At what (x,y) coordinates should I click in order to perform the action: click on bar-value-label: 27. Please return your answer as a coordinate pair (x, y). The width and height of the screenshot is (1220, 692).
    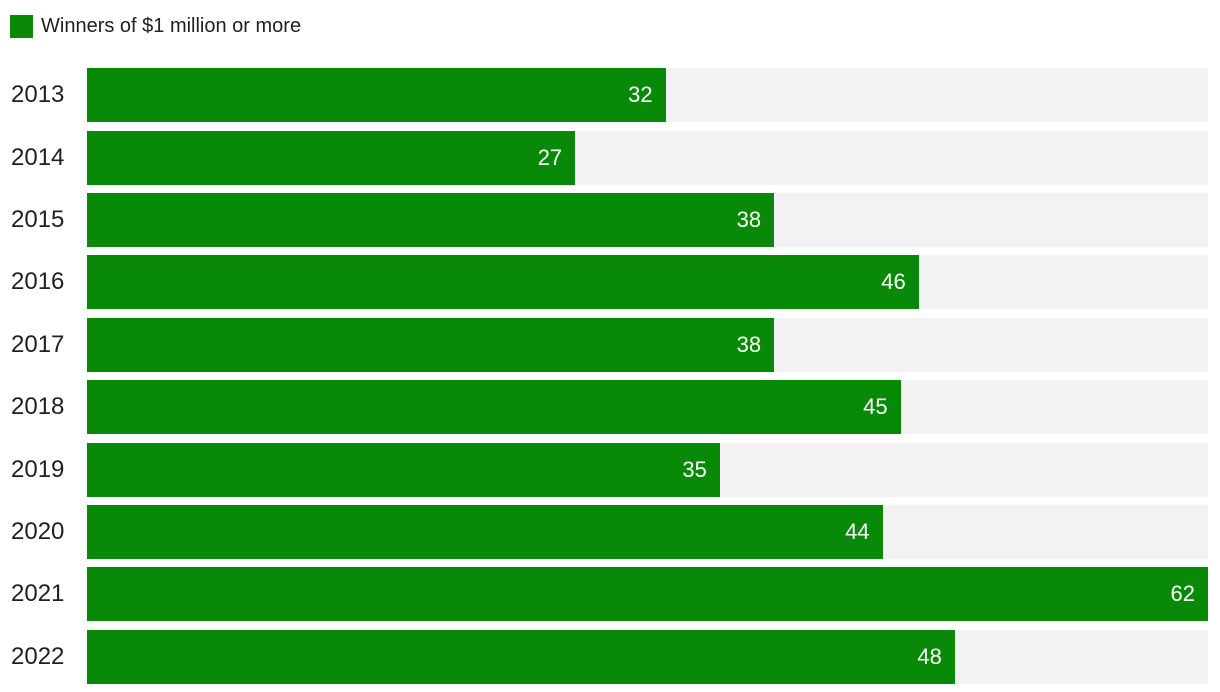
    Looking at the image, I should click on (550, 157).